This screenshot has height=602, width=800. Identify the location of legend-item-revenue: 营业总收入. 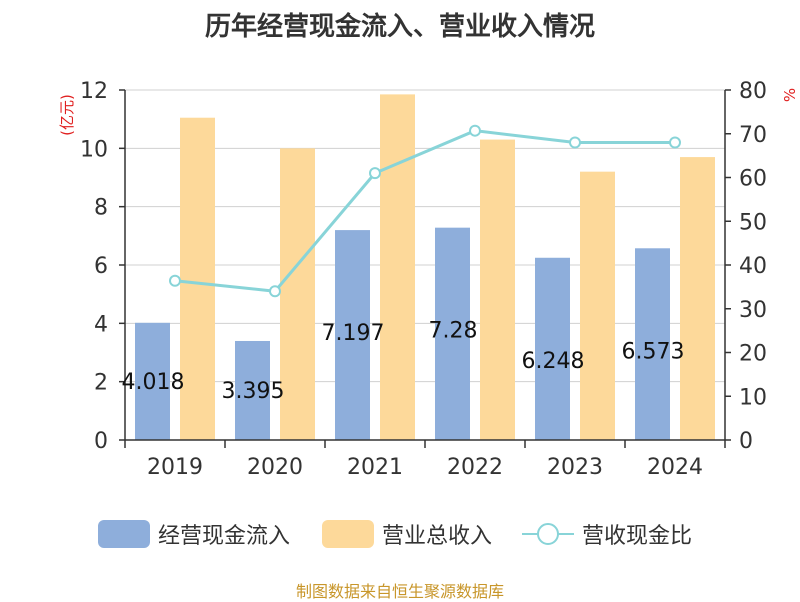
(407, 534).